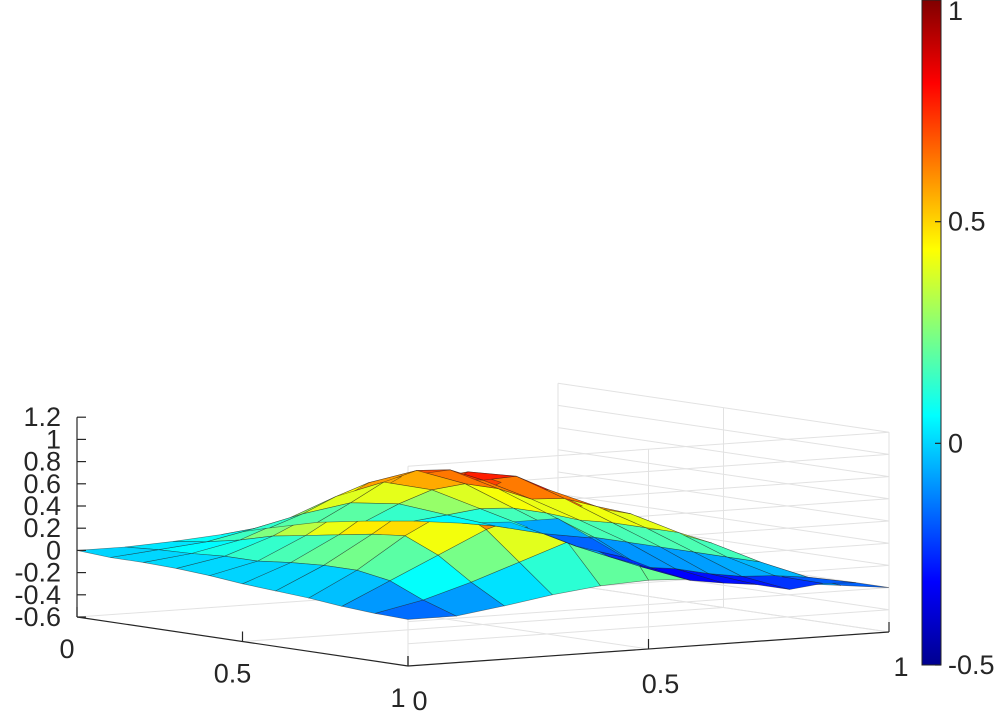 The height and width of the screenshot is (719, 1000). I want to click on z-tick-label: -0.6, so click(37, 617).